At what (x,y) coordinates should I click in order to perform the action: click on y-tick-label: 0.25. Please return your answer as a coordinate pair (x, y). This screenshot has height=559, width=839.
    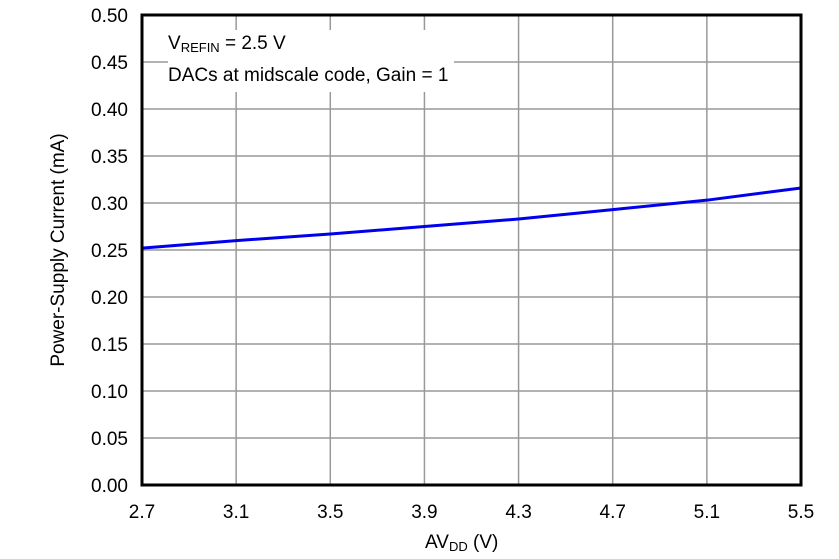
    Looking at the image, I should click on (109, 251).